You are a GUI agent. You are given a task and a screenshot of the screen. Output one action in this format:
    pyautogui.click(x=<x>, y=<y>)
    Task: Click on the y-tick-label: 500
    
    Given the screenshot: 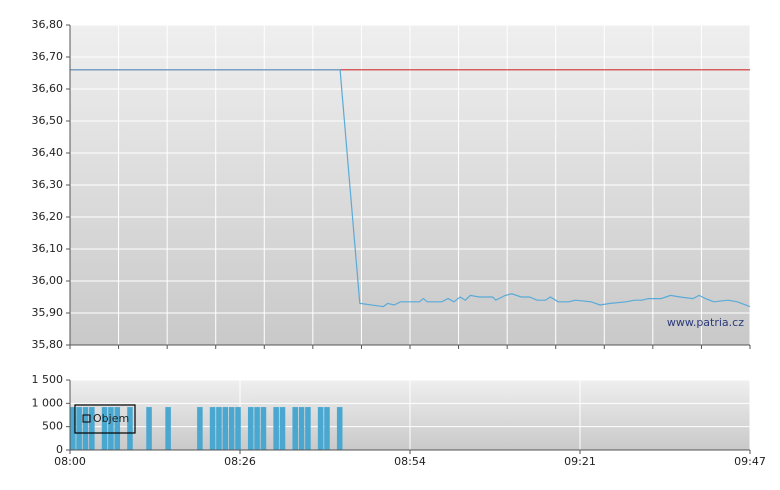 What is the action you would take?
    pyautogui.click(x=52, y=426)
    